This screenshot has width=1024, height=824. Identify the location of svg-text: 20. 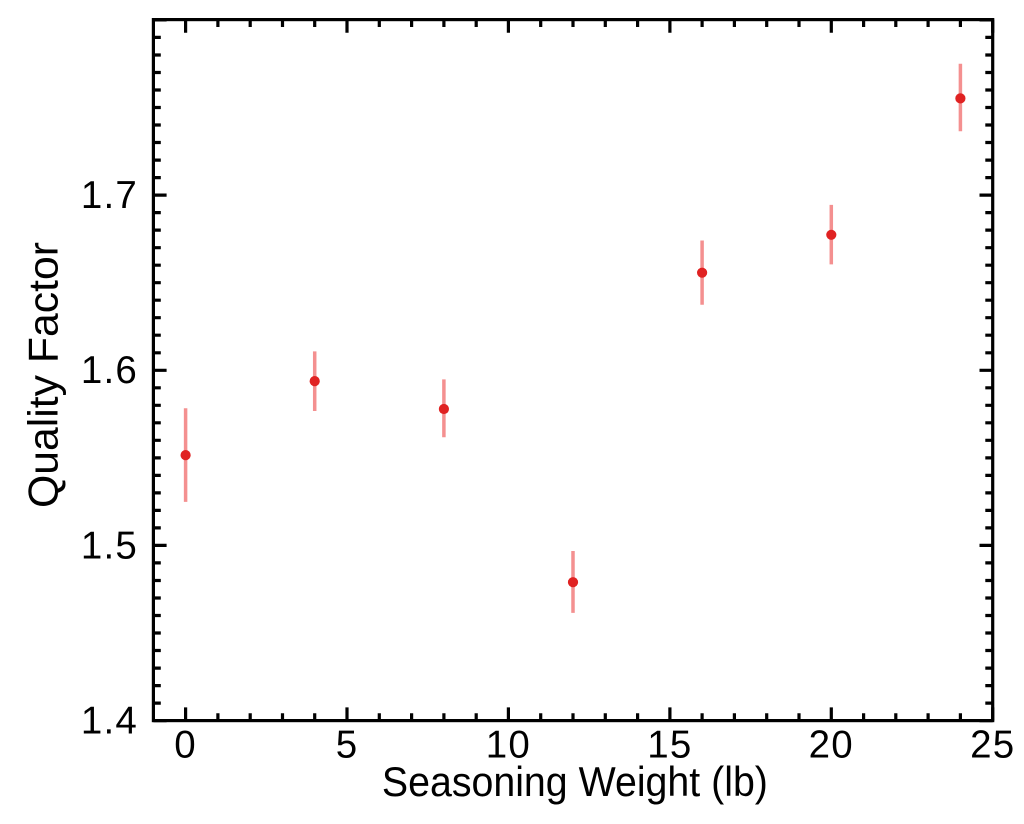
(831, 745).